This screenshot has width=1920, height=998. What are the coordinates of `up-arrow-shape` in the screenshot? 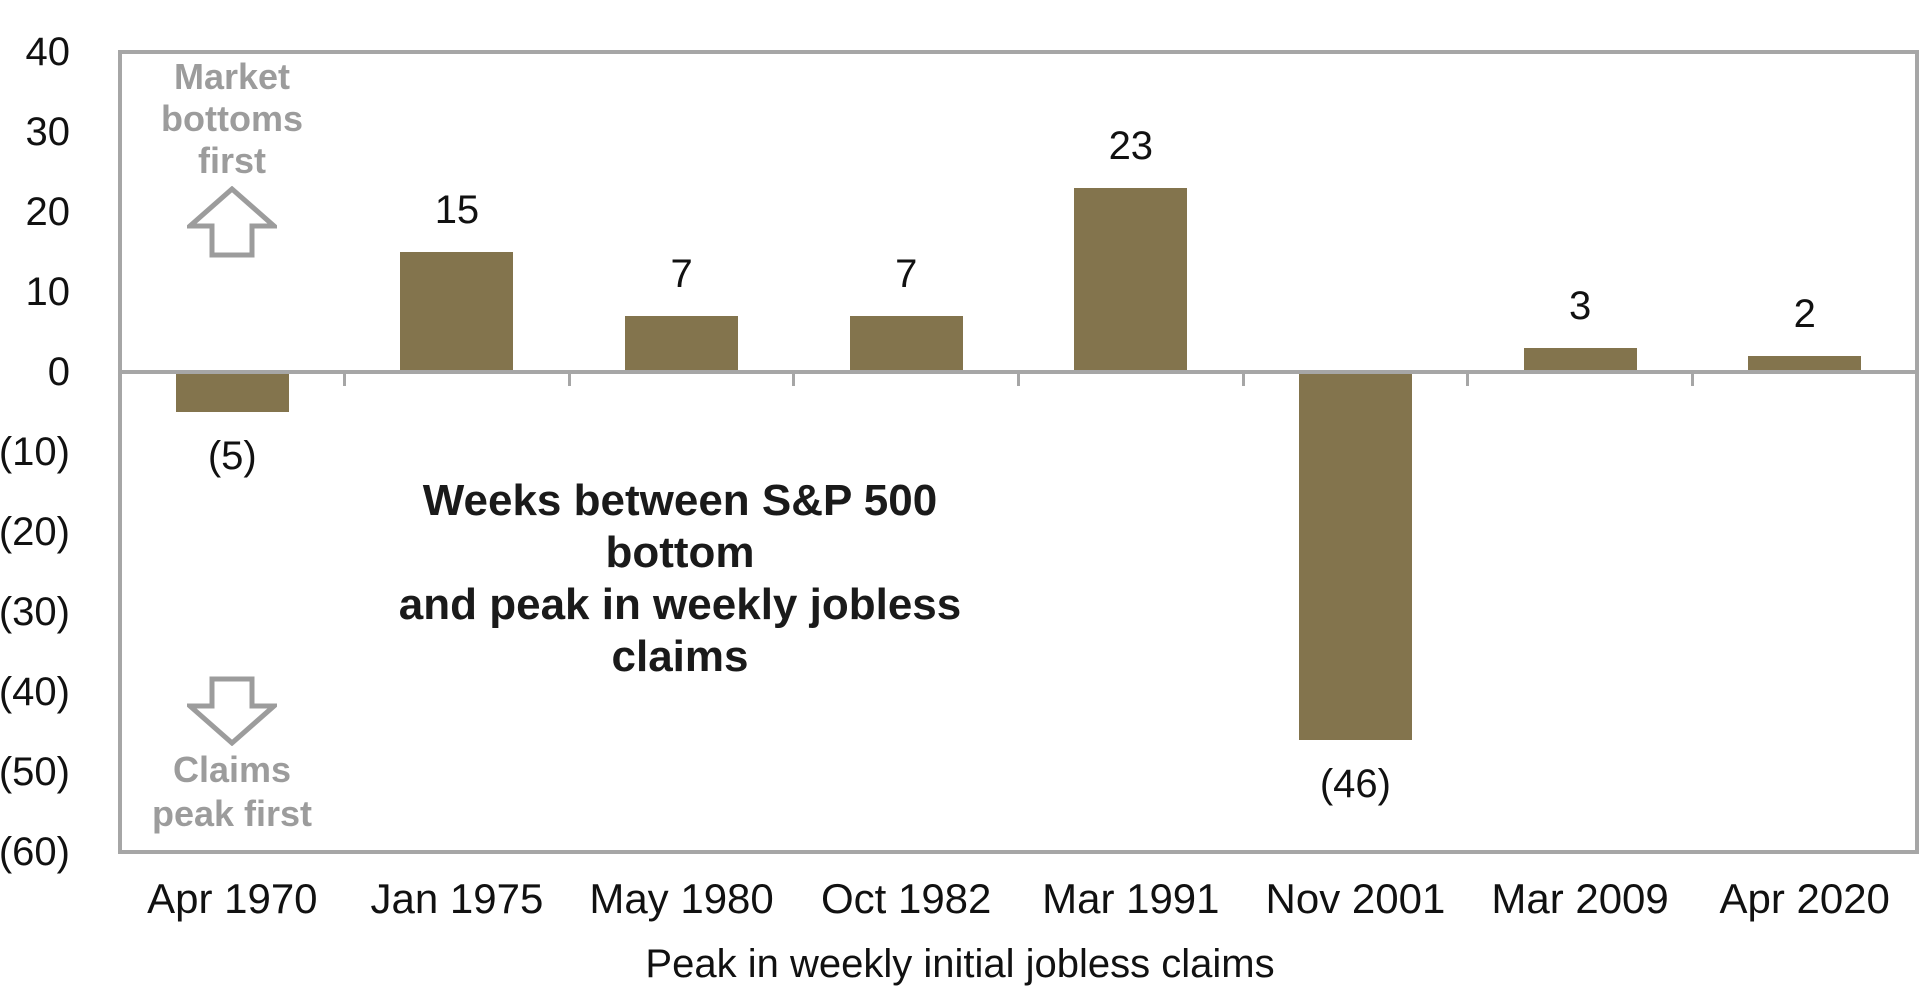 It's located at (232, 222).